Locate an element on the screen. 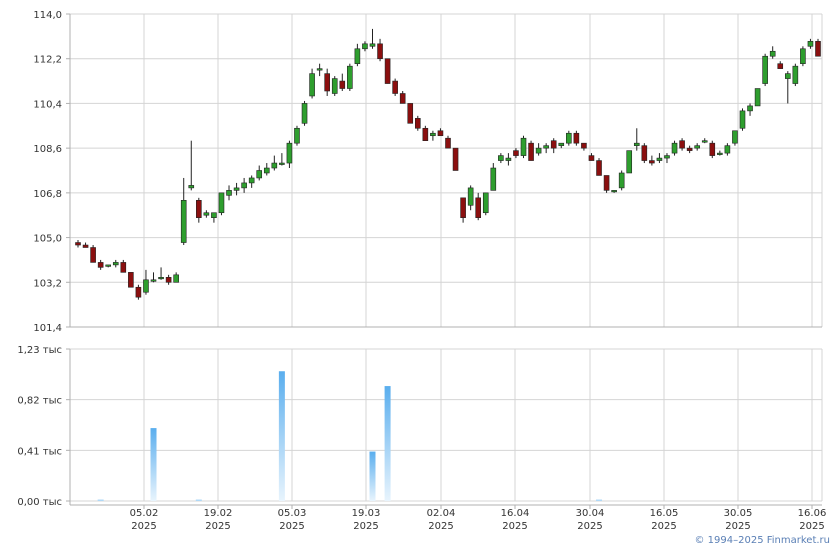 This screenshot has width=840, height=550. date-tick-label: 30.05 is located at coordinates (738, 513).